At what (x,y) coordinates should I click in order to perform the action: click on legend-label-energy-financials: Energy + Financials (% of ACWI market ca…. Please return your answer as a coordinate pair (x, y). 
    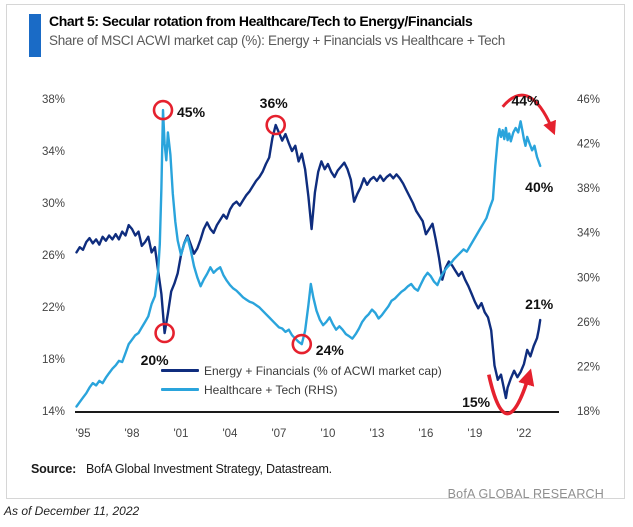
    Looking at the image, I should click on (323, 370).